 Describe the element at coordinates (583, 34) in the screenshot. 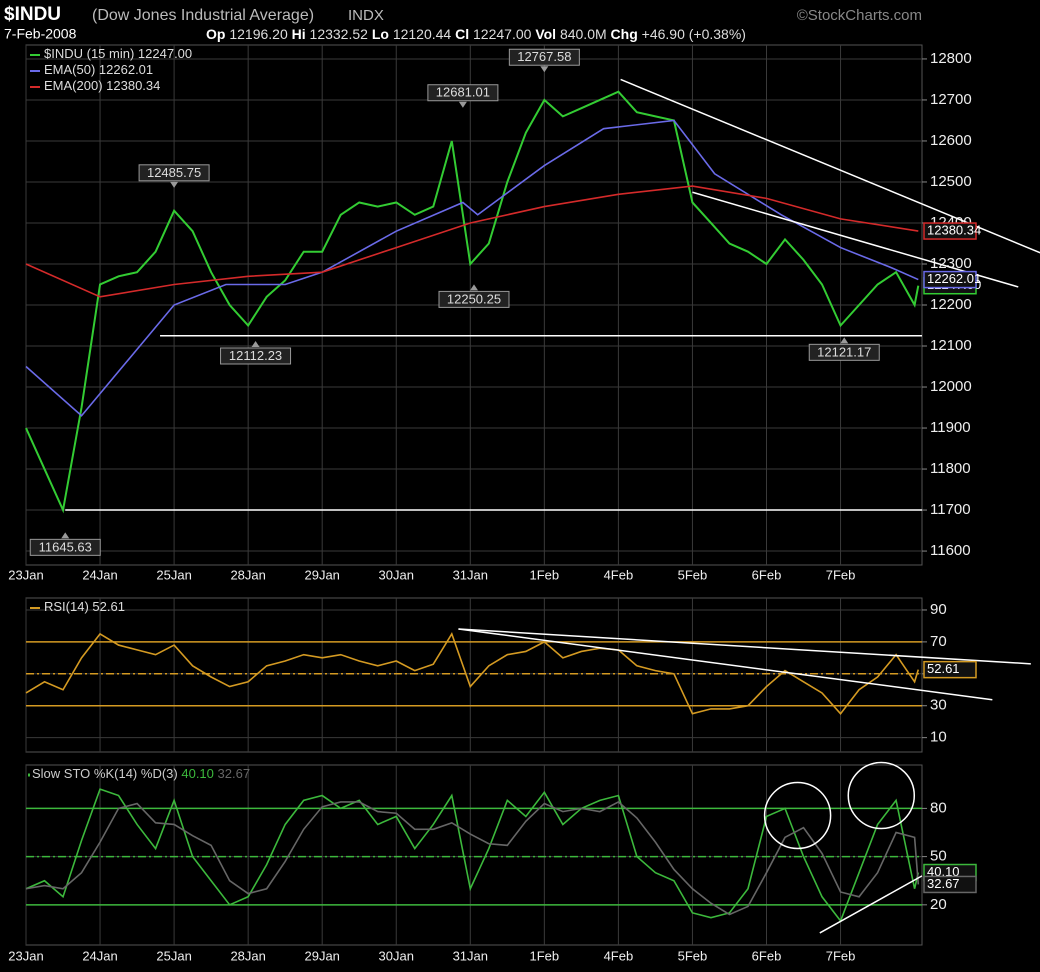

I see `stat-value: 840.0M` at that location.